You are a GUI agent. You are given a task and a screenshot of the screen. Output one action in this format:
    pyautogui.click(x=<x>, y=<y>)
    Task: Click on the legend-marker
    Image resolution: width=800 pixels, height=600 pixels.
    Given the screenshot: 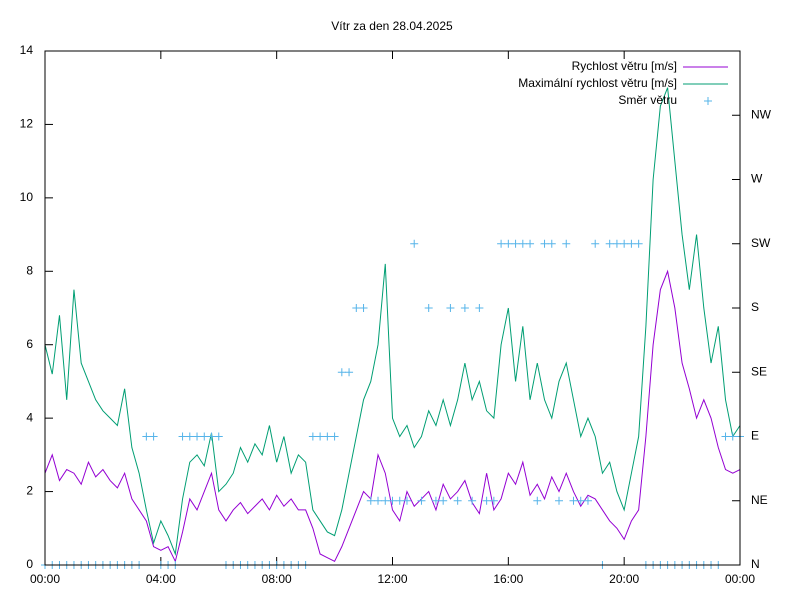 What is the action you would take?
    pyautogui.click(x=708, y=101)
    